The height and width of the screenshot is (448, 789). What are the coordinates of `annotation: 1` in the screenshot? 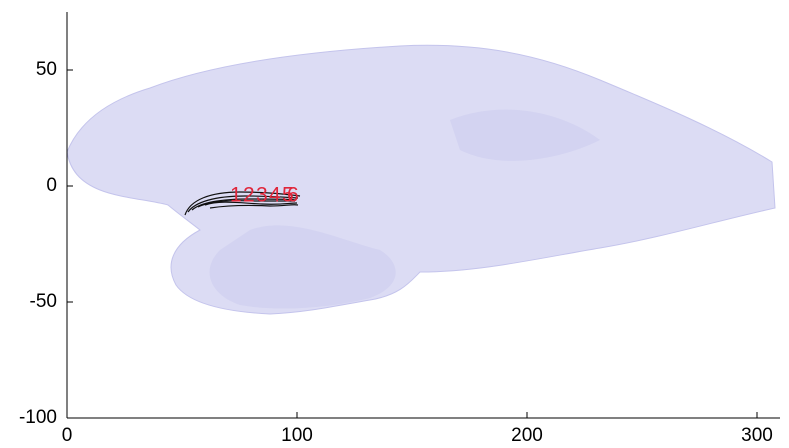 It's located at (236, 195).